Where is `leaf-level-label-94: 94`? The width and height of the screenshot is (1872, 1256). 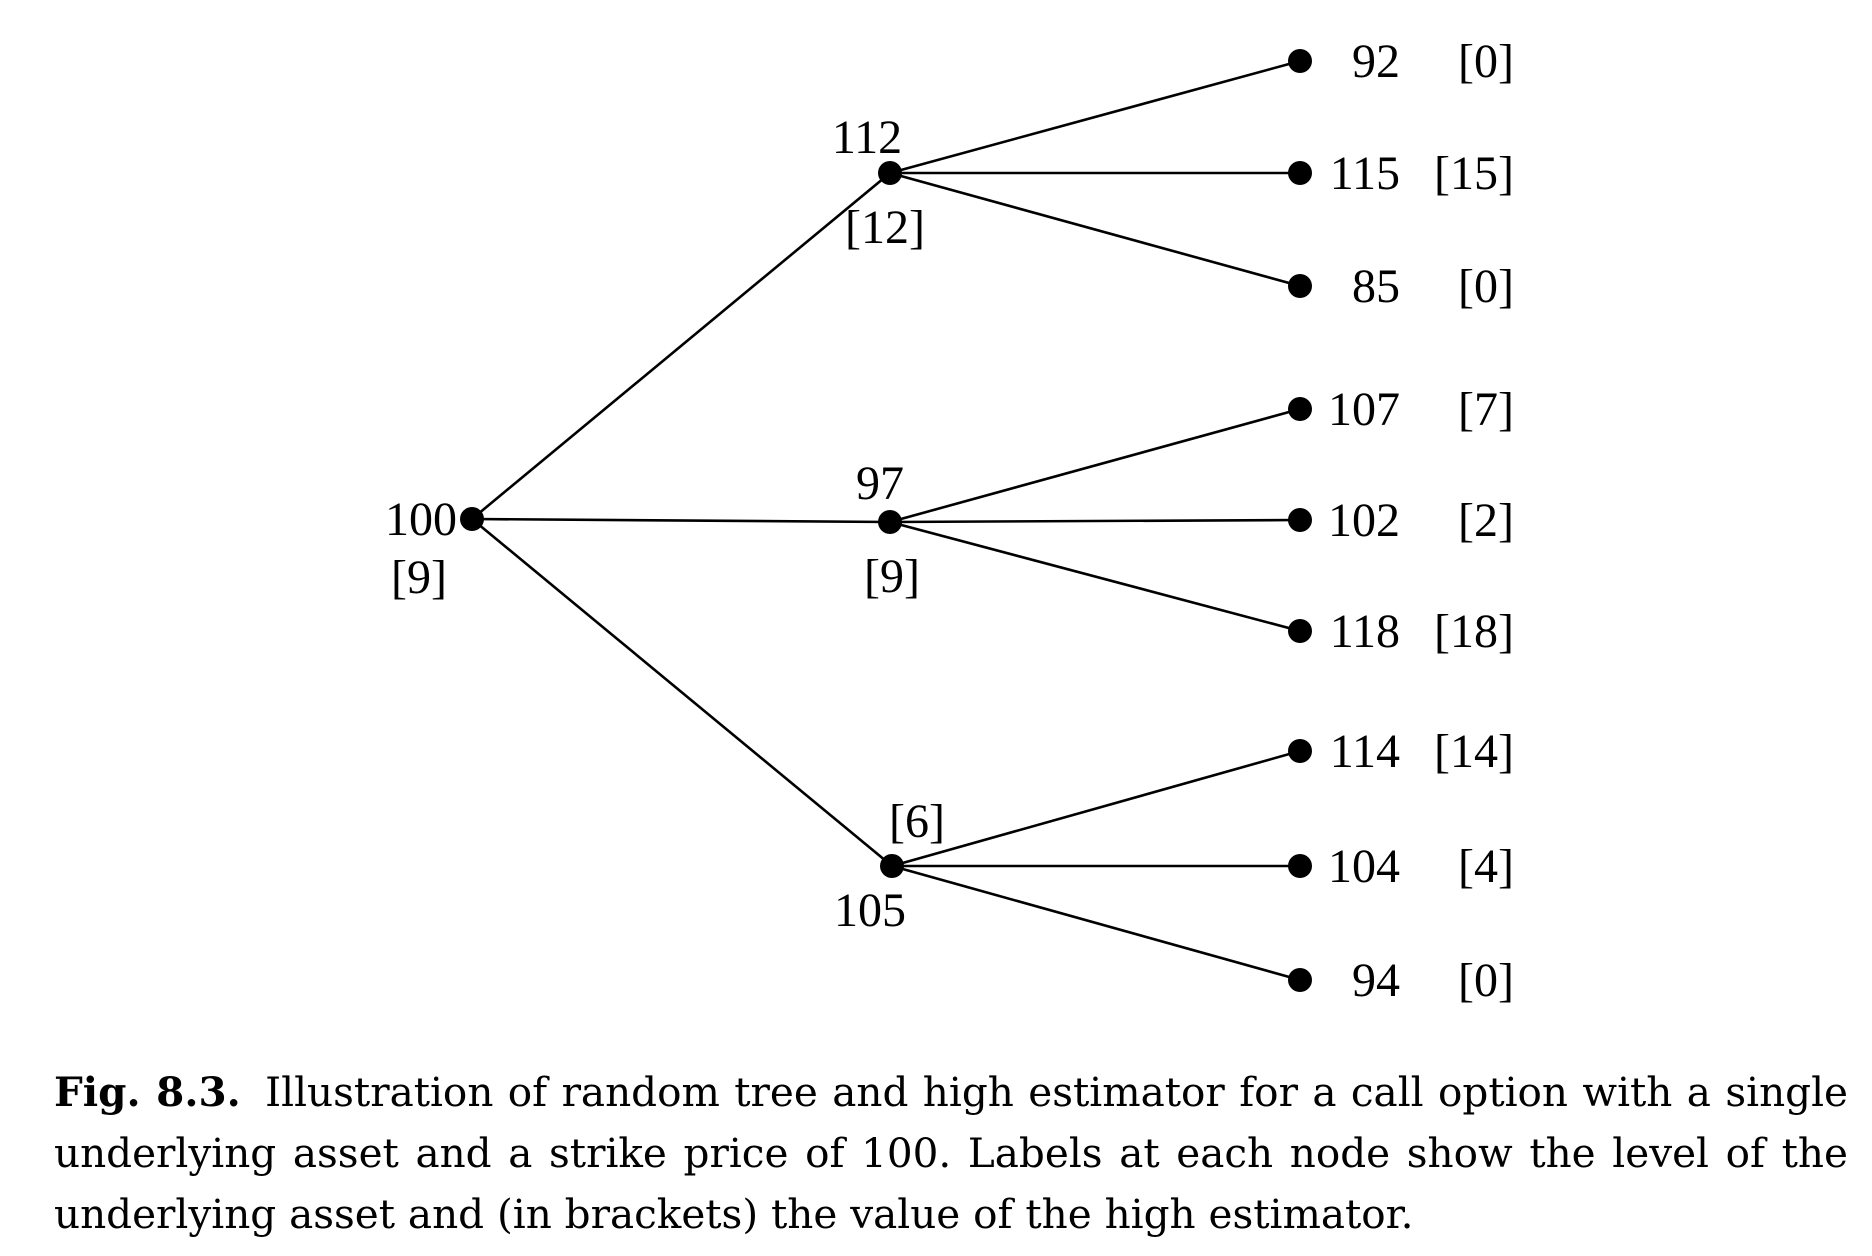
leaf-level-label-94: 94 is located at coordinates (1376, 980).